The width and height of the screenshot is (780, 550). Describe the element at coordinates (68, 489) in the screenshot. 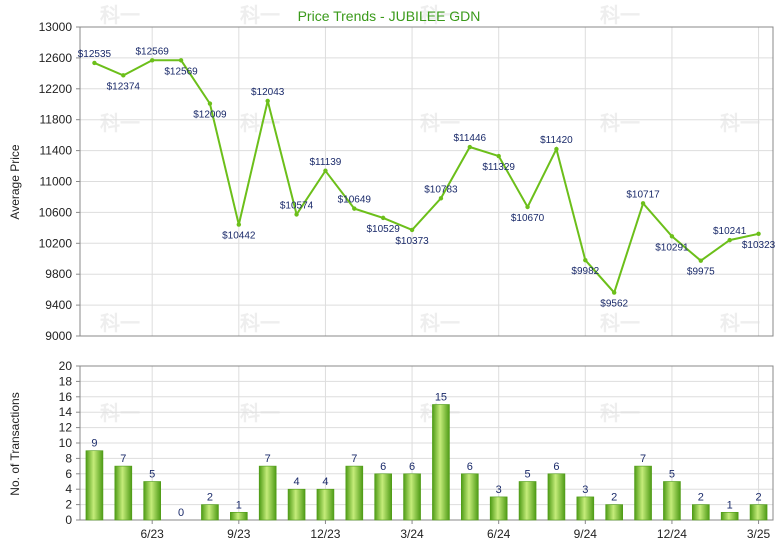

I see `transactions-tick-label: 4` at that location.